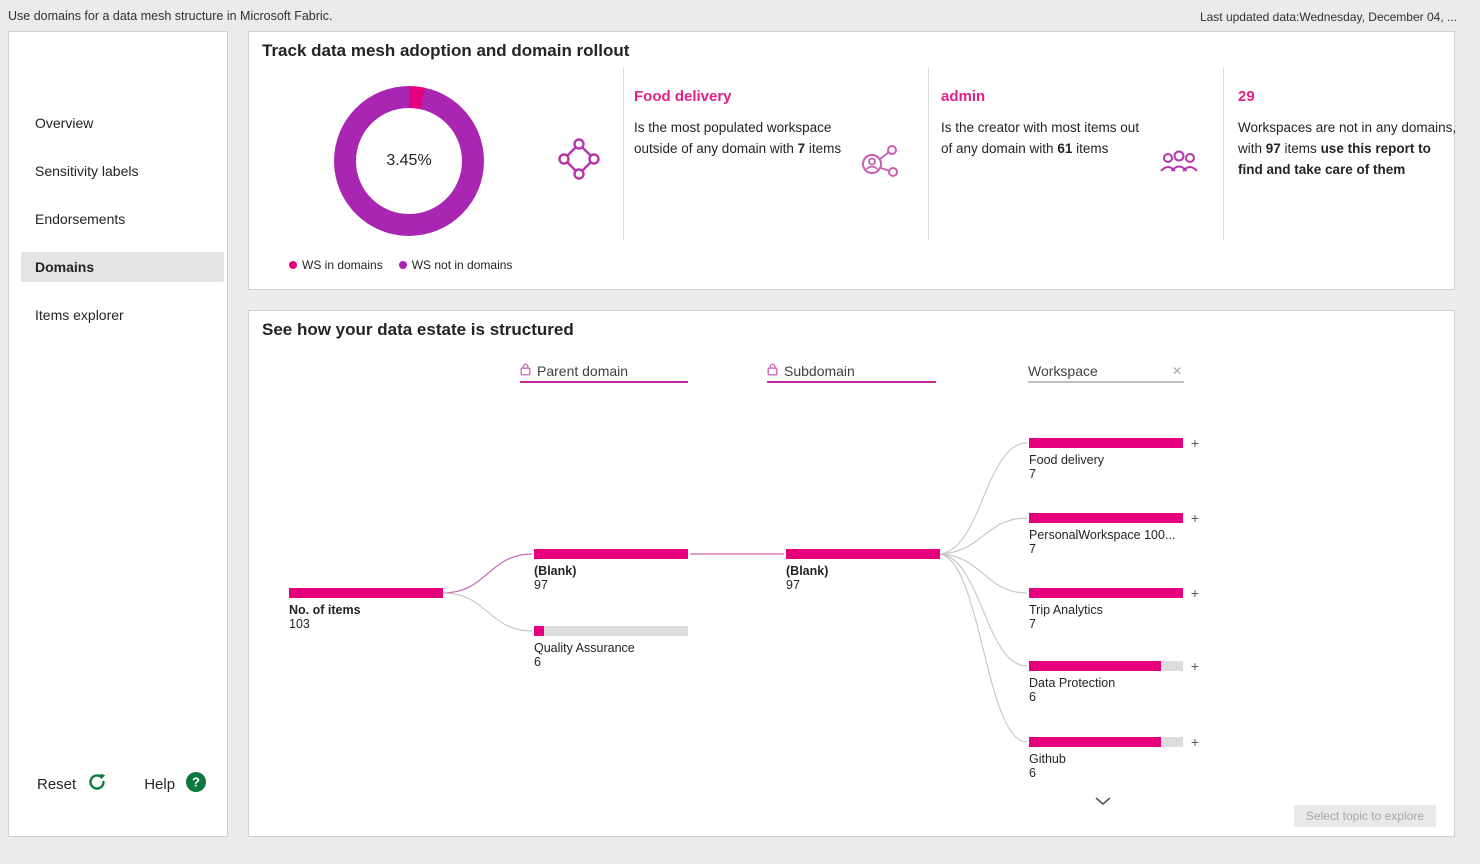 The image size is (1480, 864). Describe the element at coordinates (1067, 460) in the screenshot. I see `tree-node-label: Food delivery` at that location.